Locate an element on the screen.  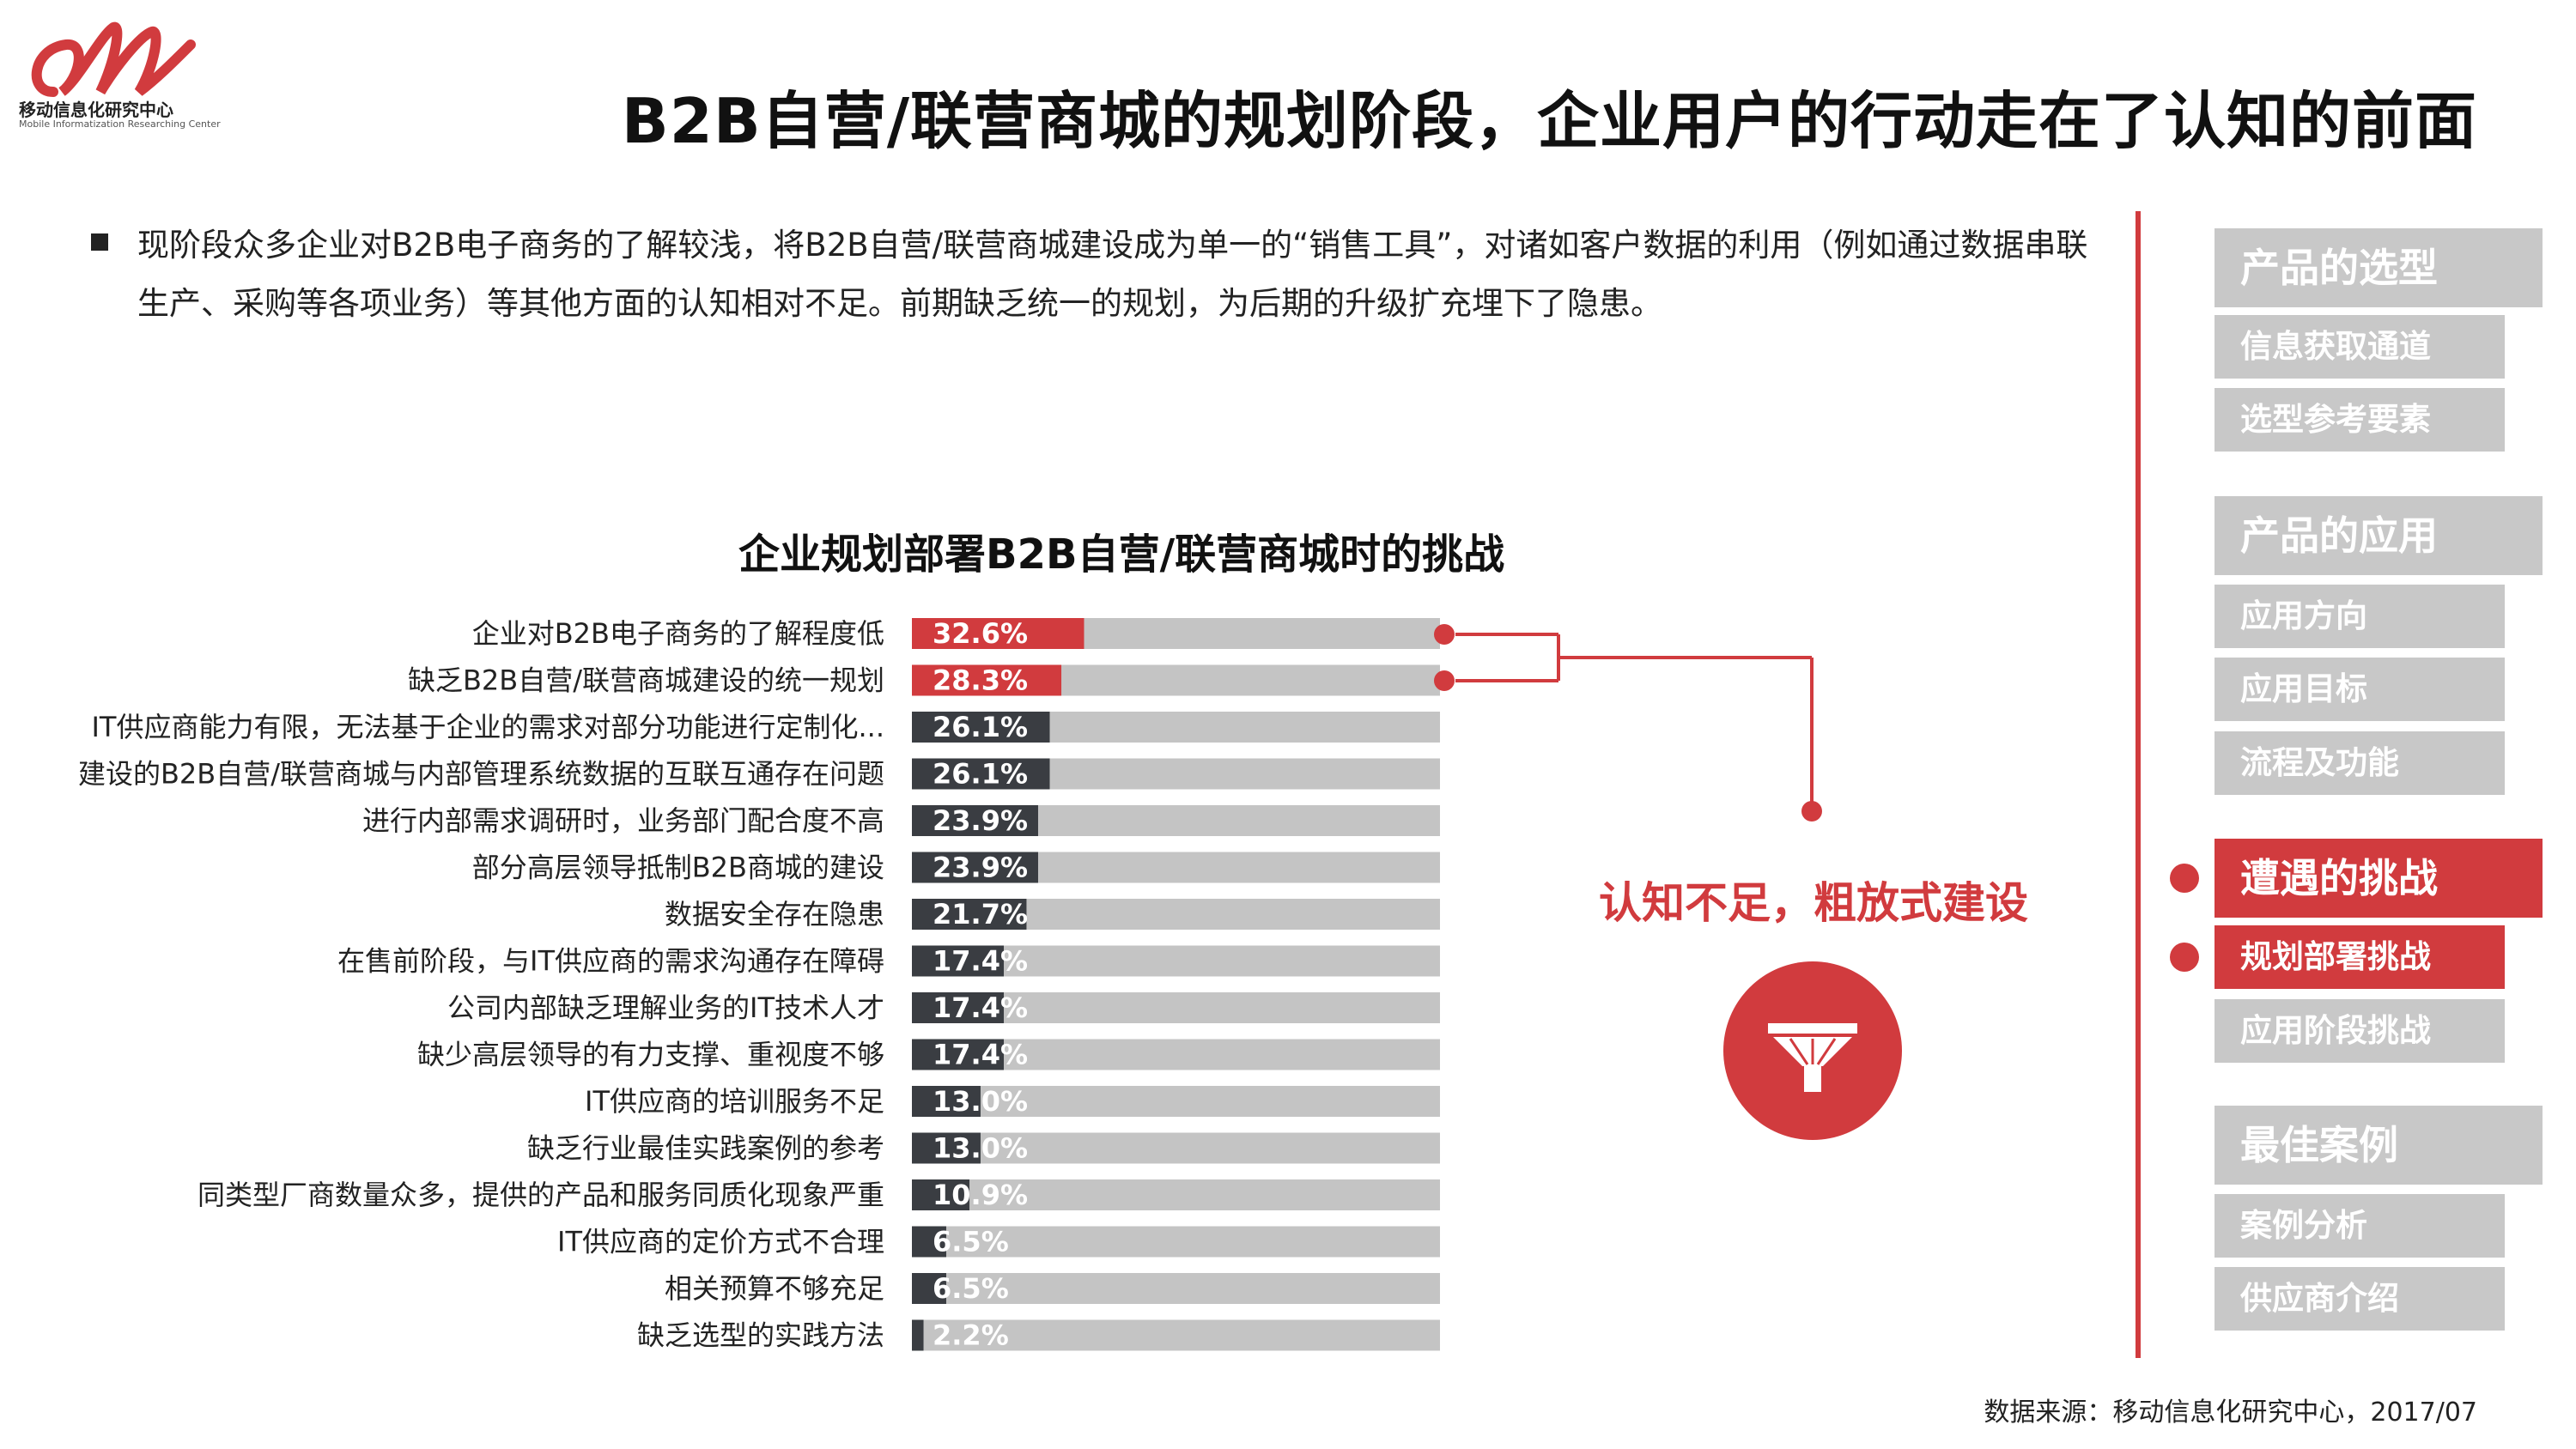
bullet-square-icon is located at coordinates (99, 242).